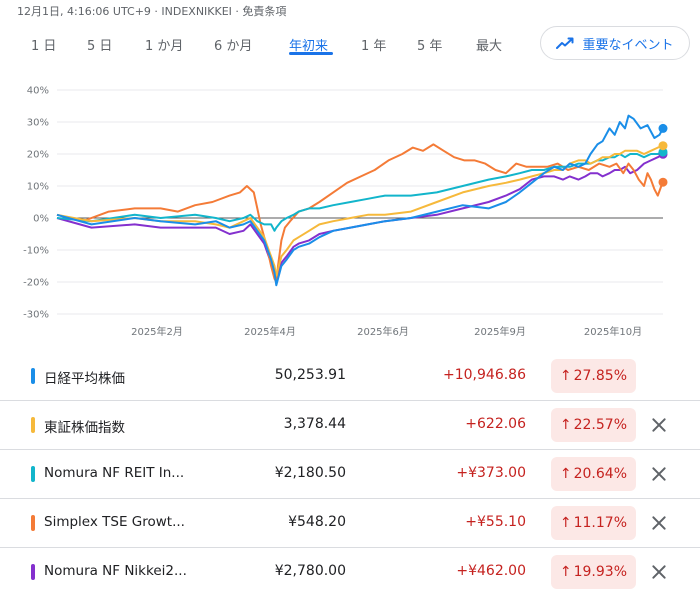  I want to click on percent-change-value: 27.85%, so click(600, 376).